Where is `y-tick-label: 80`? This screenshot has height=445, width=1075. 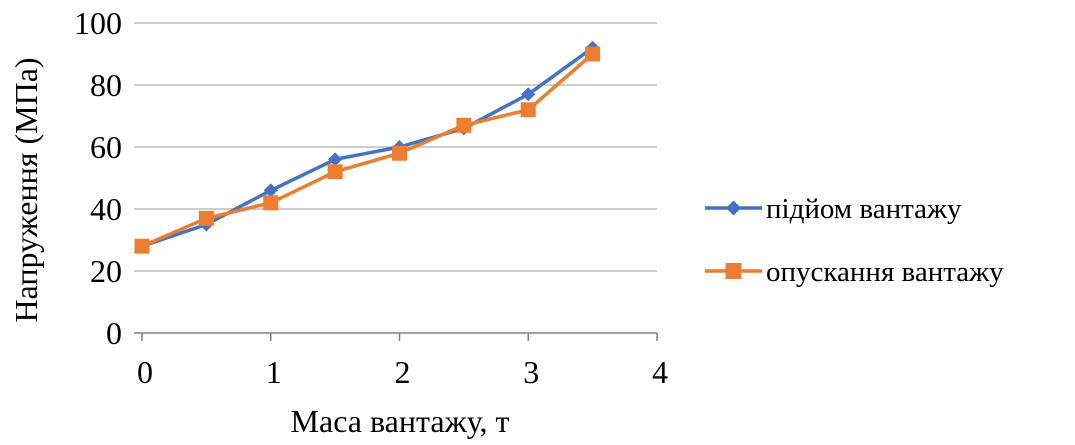
y-tick-label: 80 is located at coordinates (106, 85).